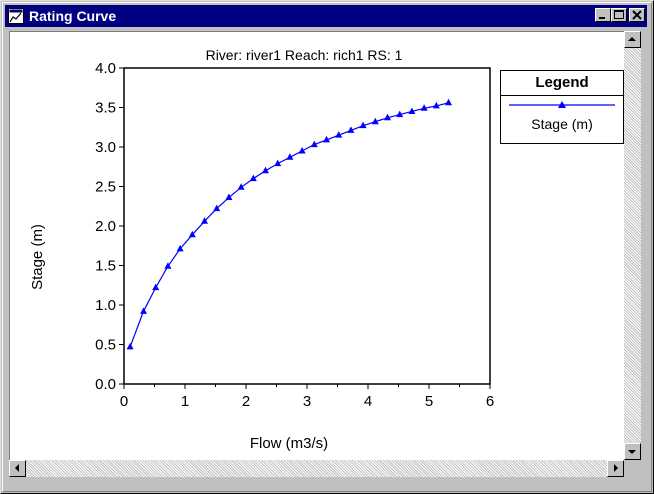 The width and height of the screenshot is (654, 494). I want to click on arrow-up-icon, so click(632, 39).